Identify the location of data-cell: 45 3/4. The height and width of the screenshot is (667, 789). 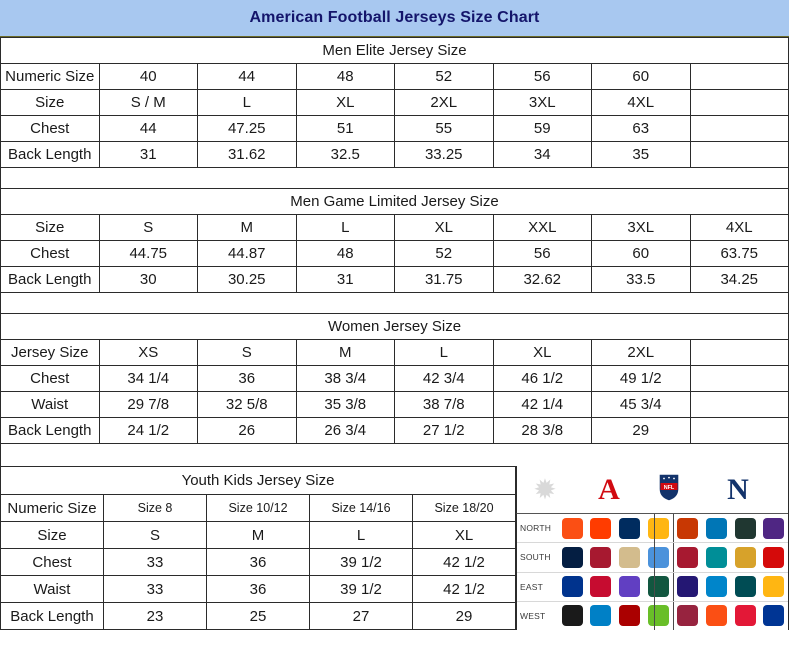
(641, 404).